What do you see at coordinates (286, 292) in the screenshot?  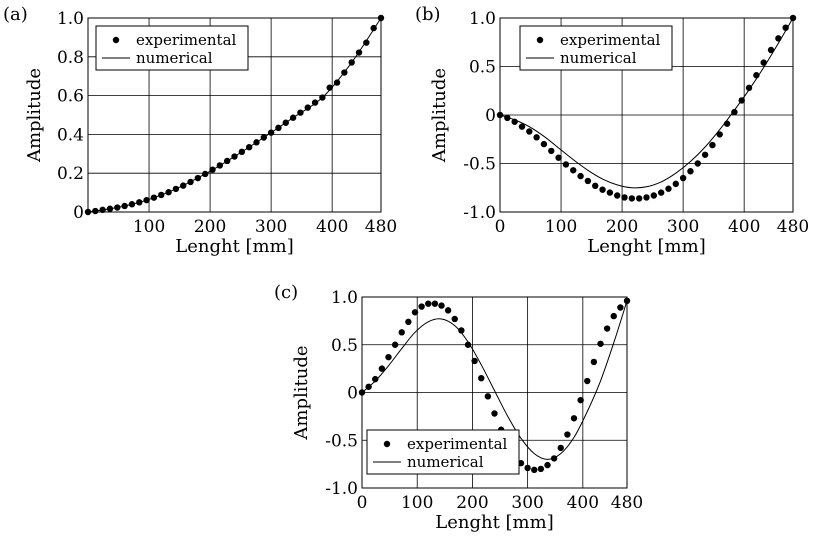 I see `panel-label: (c)` at bounding box center [286, 292].